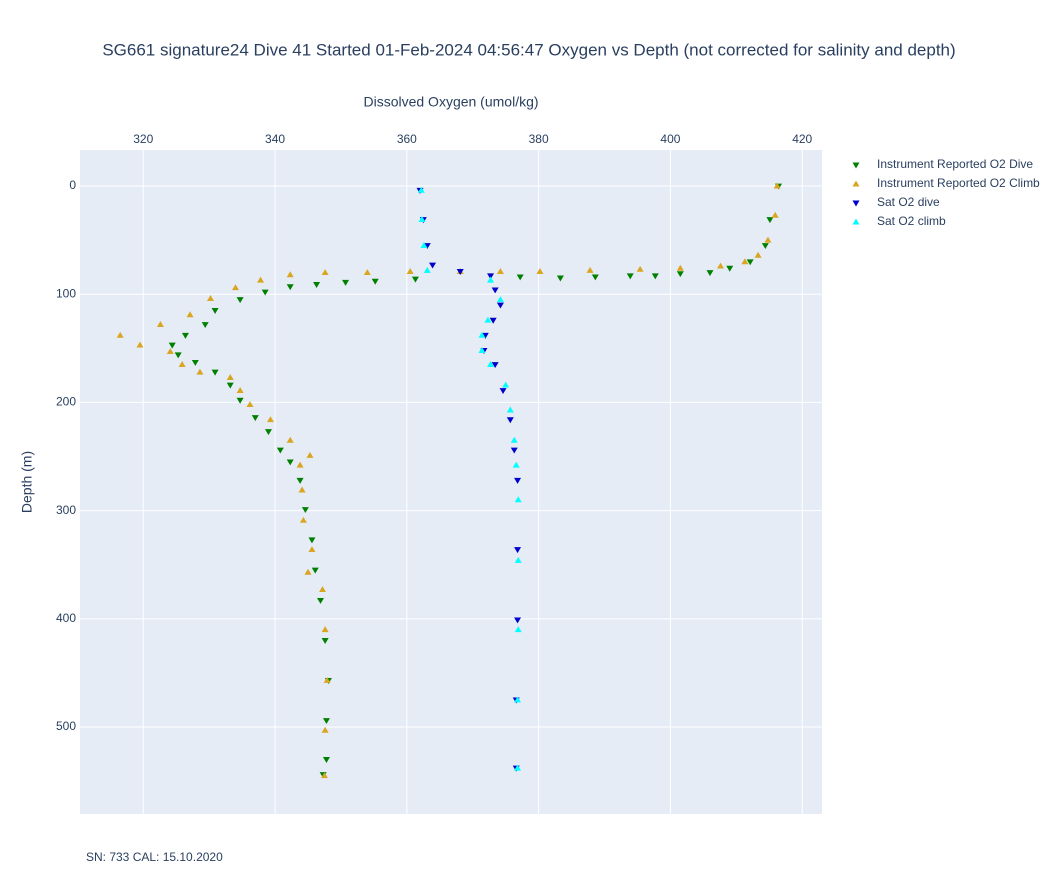  What do you see at coordinates (911, 221) in the screenshot?
I see `legend-label: Sat O2 climb` at bounding box center [911, 221].